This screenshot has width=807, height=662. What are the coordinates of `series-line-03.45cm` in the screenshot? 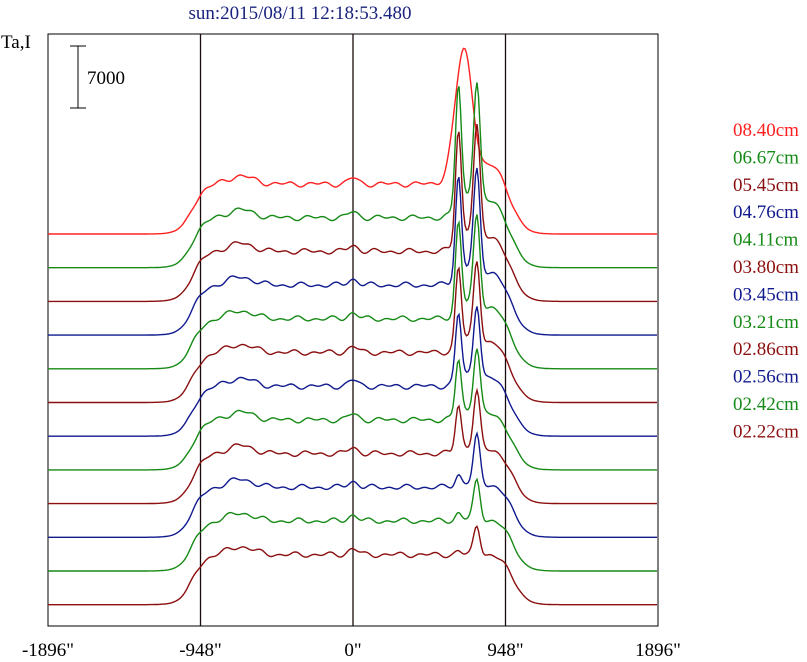 It's located at (352, 371).